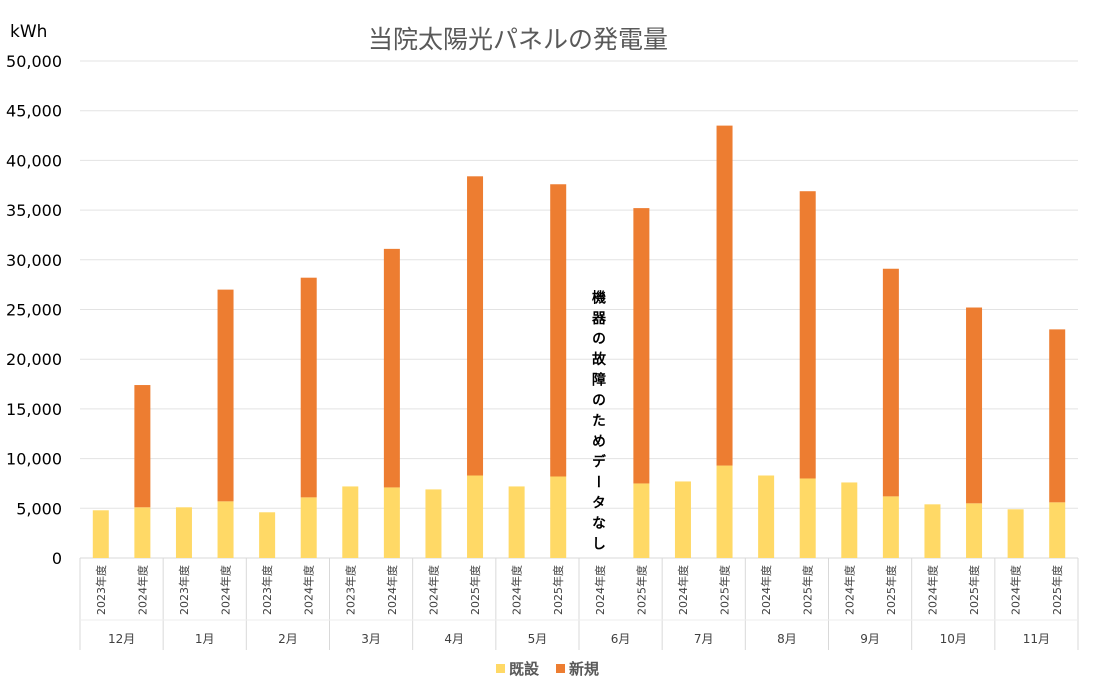  What do you see at coordinates (787, 639) in the screenshot?
I see `month-label: 8月` at bounding box center [787, 639].